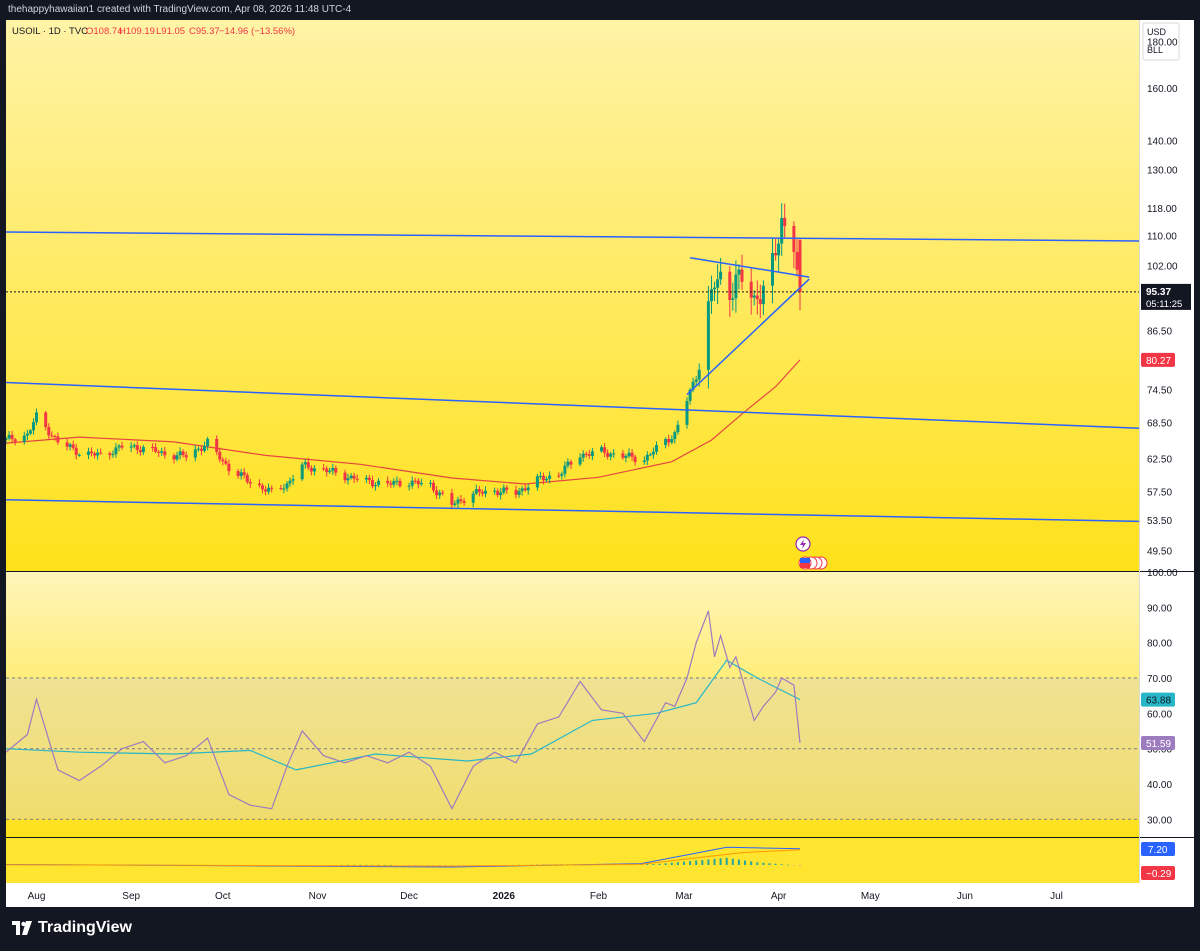 The width and height of the screenshot is (1200, 951). Describe the element at coordinates (803, 544) in the screenshot. I see `earnings-icon` at that location.